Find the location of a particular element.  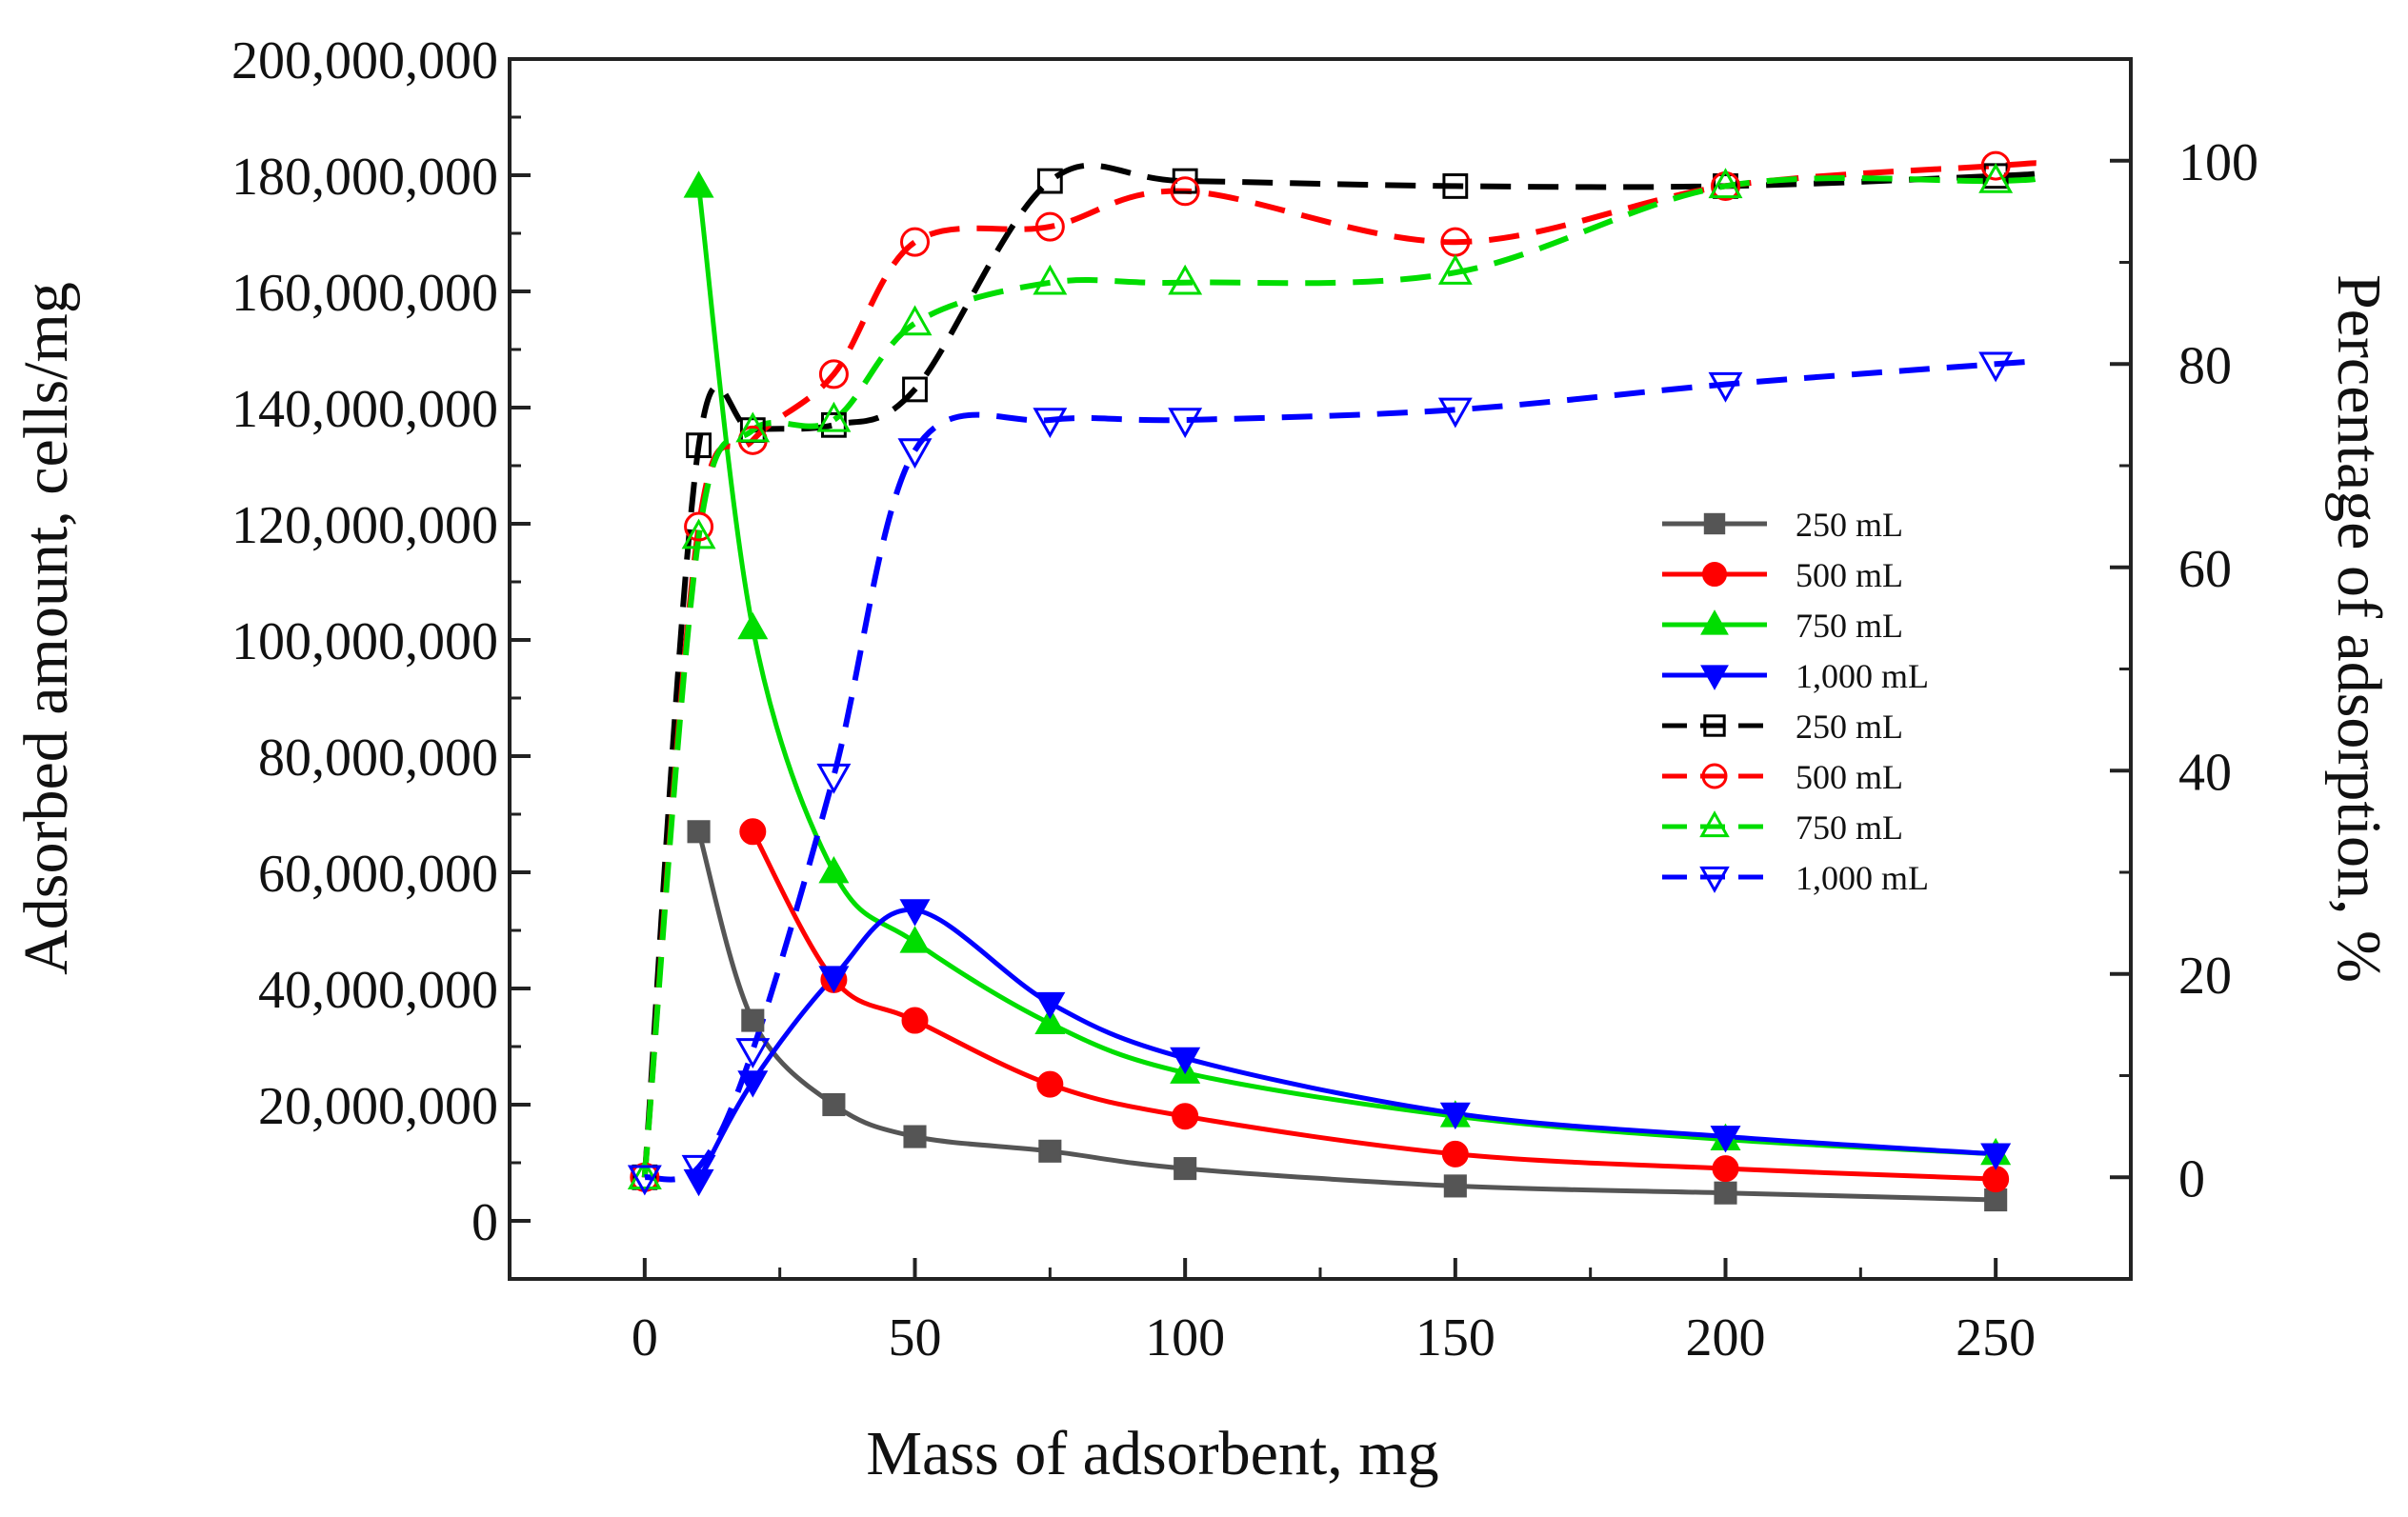

y-right-tick-label: 80 is located at coordinates (2205, 365).